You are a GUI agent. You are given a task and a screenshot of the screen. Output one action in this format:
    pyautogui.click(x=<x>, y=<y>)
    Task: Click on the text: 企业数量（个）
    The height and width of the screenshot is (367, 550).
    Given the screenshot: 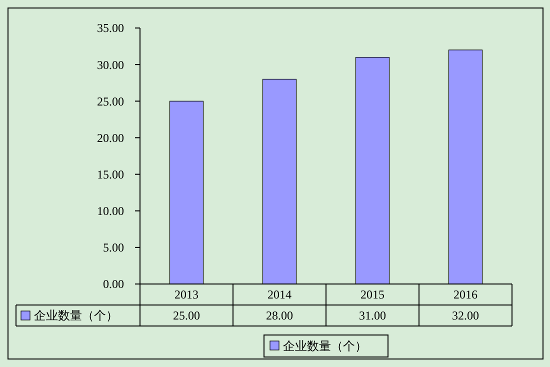 What is the action you would take?
    pyautogui.click(x=76, y=315)
    